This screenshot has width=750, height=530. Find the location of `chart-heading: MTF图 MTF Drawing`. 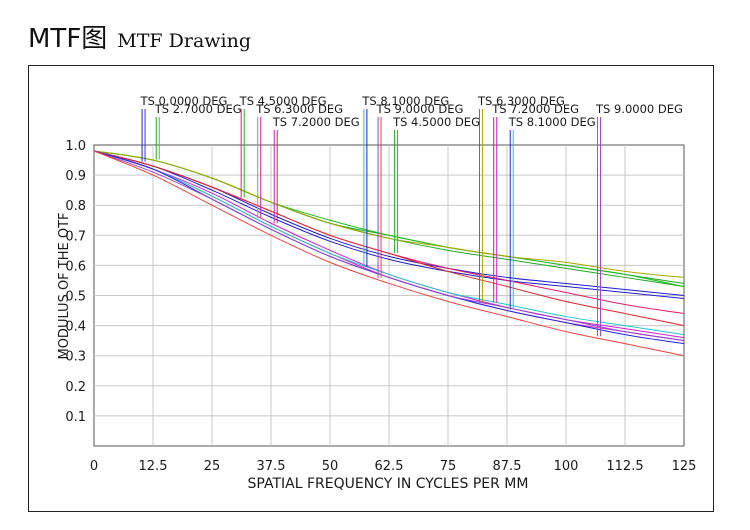

chart-heading: MTF图 MTF Drawing is located at coordinates (140, 36).